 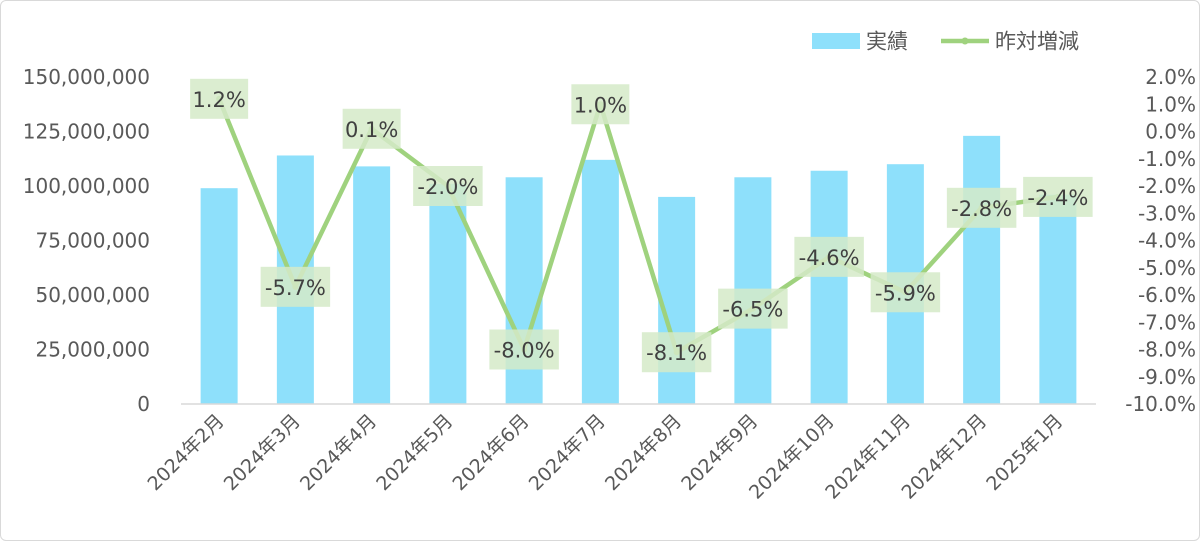 I want to click on data-label-9: -5.9%, so click(x=905, y=292).